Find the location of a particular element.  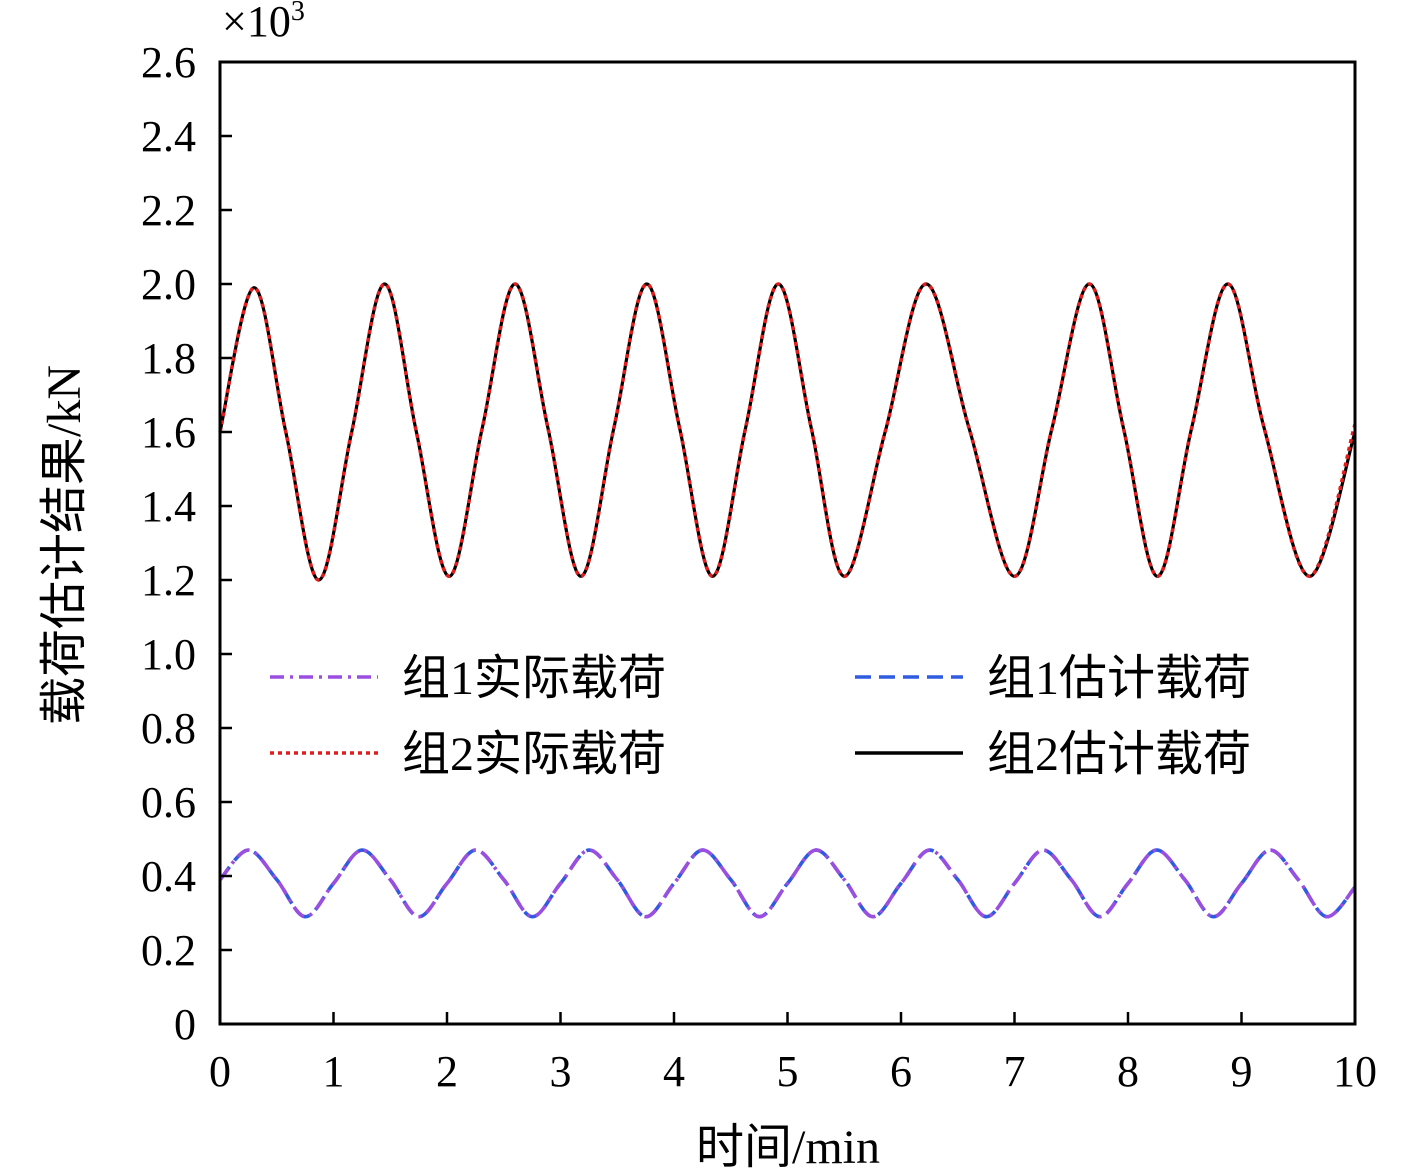

legend-label-2: 组1估计载荷 is located at coordinates (1119, 678).